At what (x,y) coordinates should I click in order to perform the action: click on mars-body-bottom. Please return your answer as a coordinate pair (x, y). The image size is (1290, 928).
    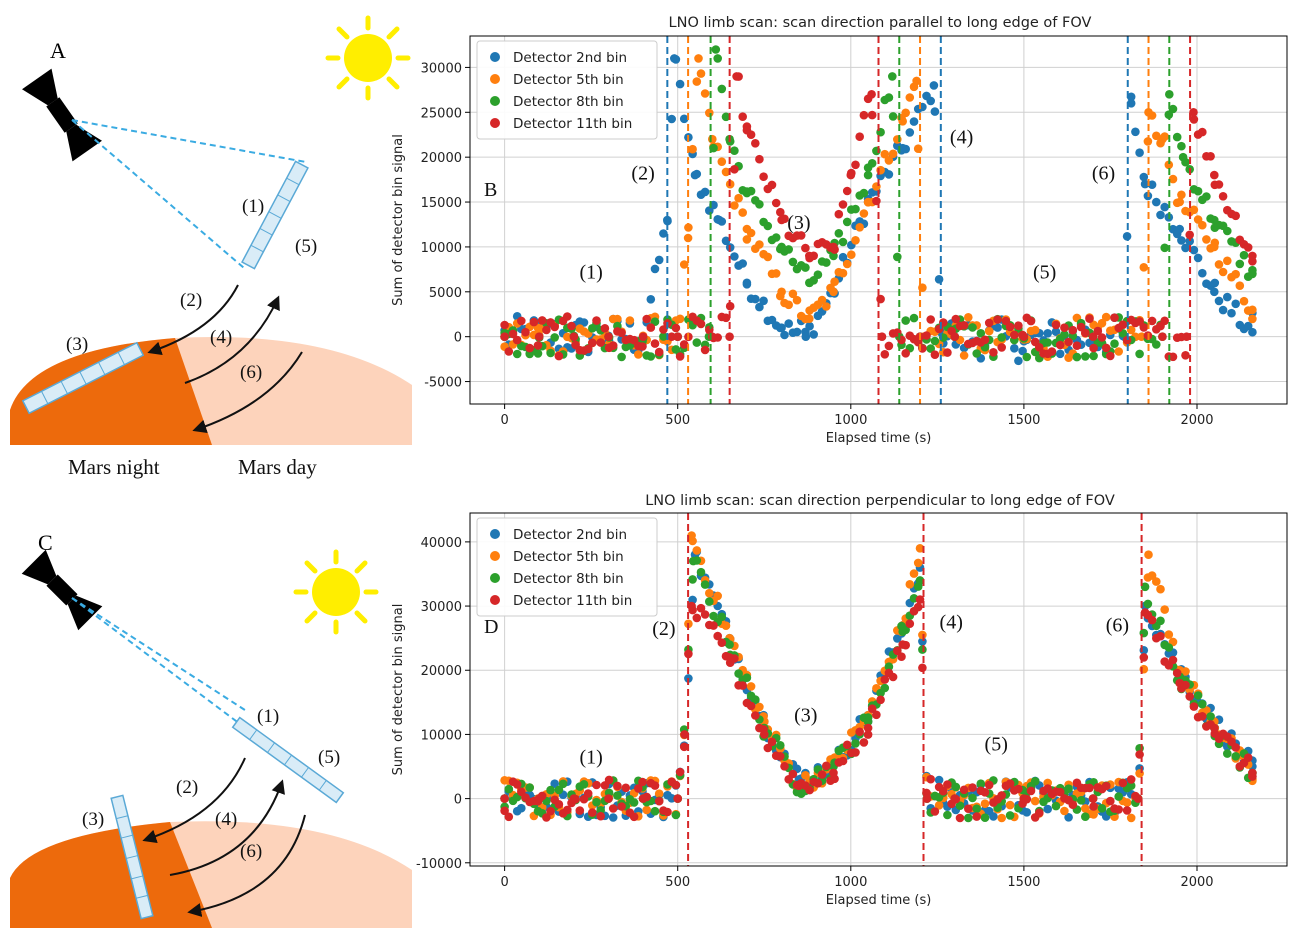
    Looking at the image, I should click on (211, 874).